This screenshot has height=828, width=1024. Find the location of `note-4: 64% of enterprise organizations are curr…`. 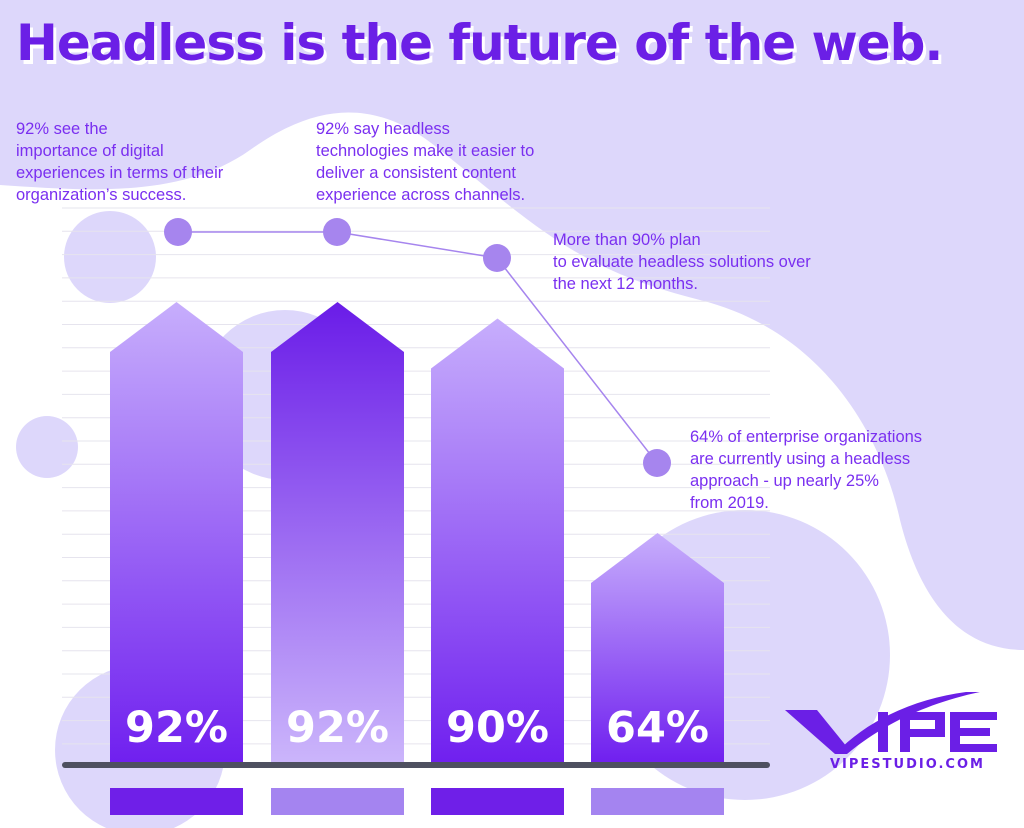

note-4: 64% of enterprise organizations are curr… is located at coordinates (806, 470).